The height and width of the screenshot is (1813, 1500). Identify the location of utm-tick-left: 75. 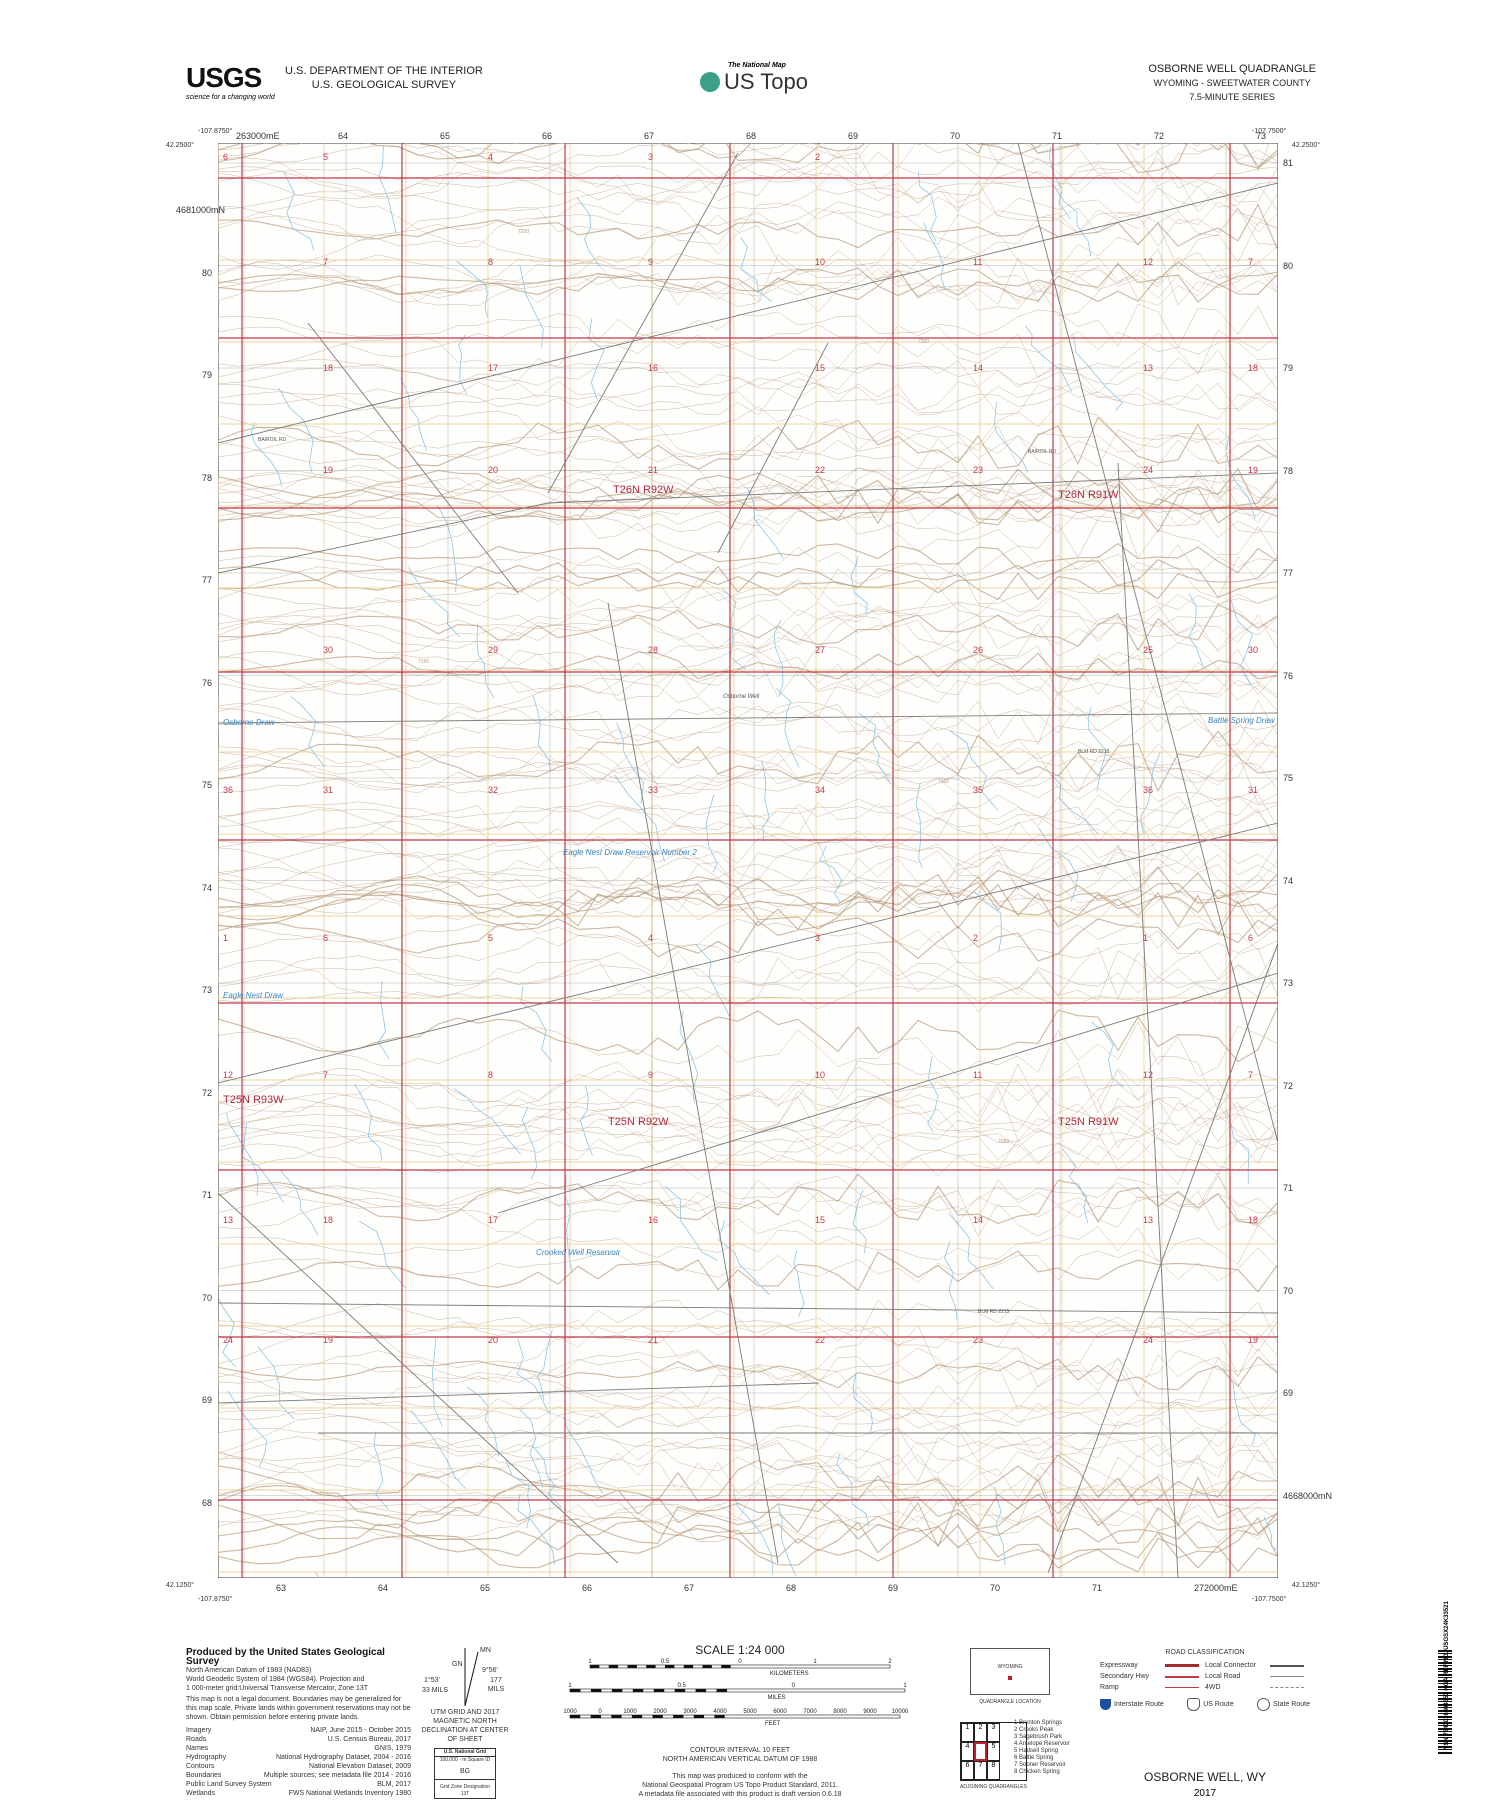
(207, 785).